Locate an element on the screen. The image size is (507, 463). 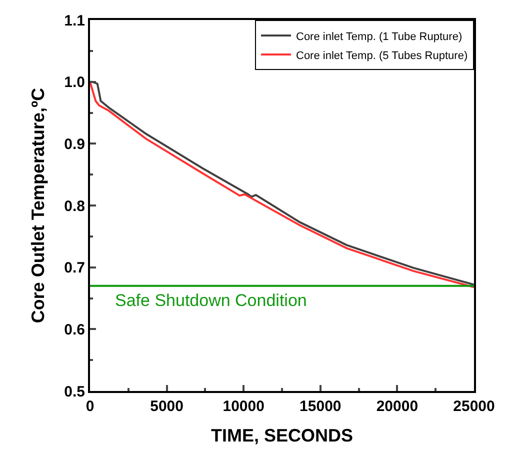
ref-line-label: Safe Shutdown Condition is located at coordinates (211, 300).